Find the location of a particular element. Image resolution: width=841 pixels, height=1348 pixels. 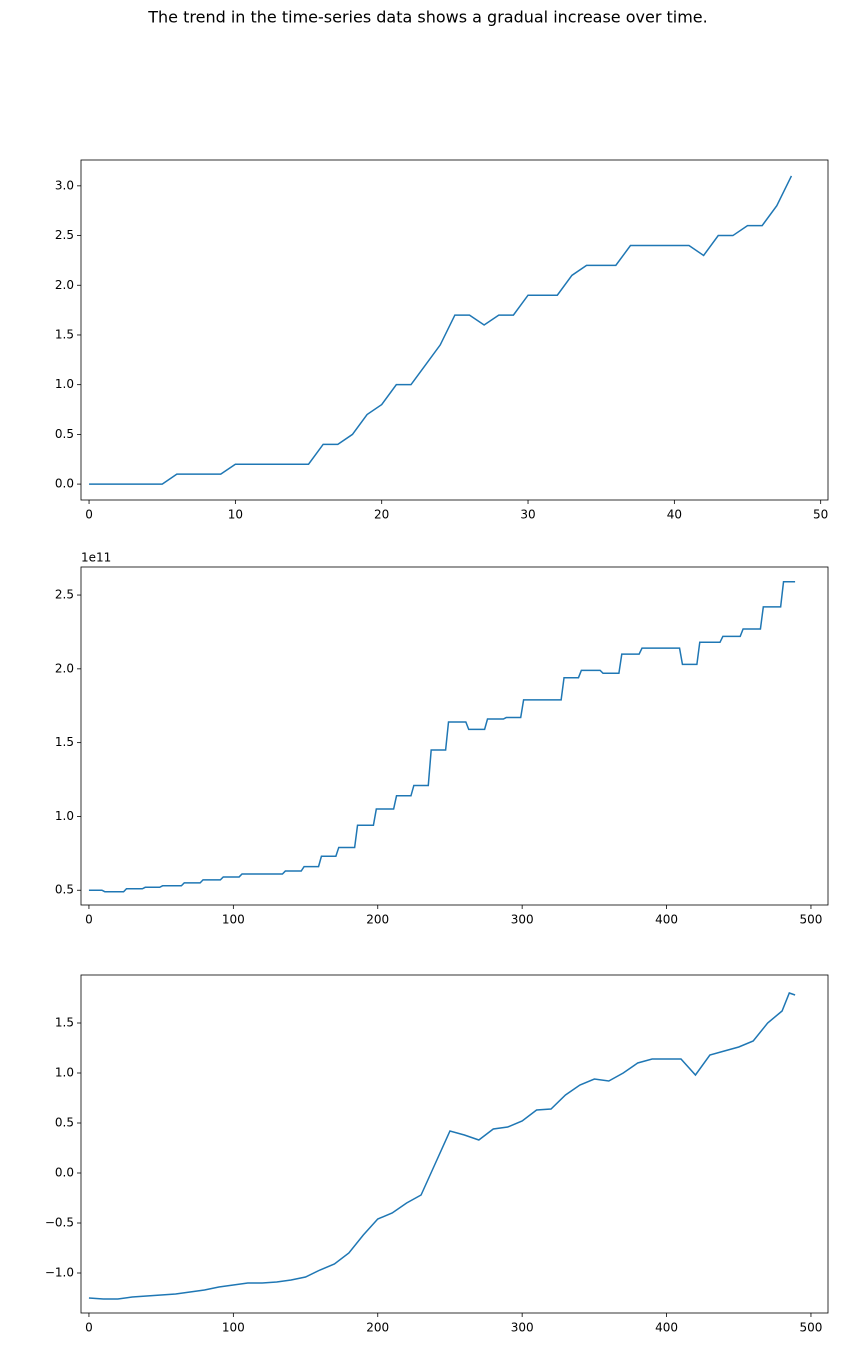

x-tick-label: 20 is located at coordinates (381, 515).